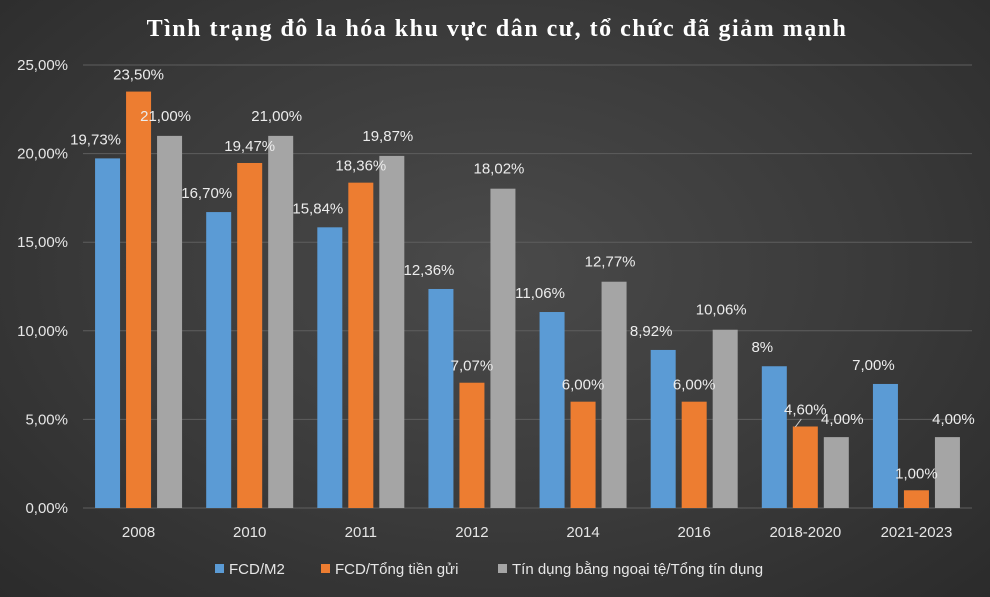  I want to click on data-label: 12,36%, so click(429, 270).